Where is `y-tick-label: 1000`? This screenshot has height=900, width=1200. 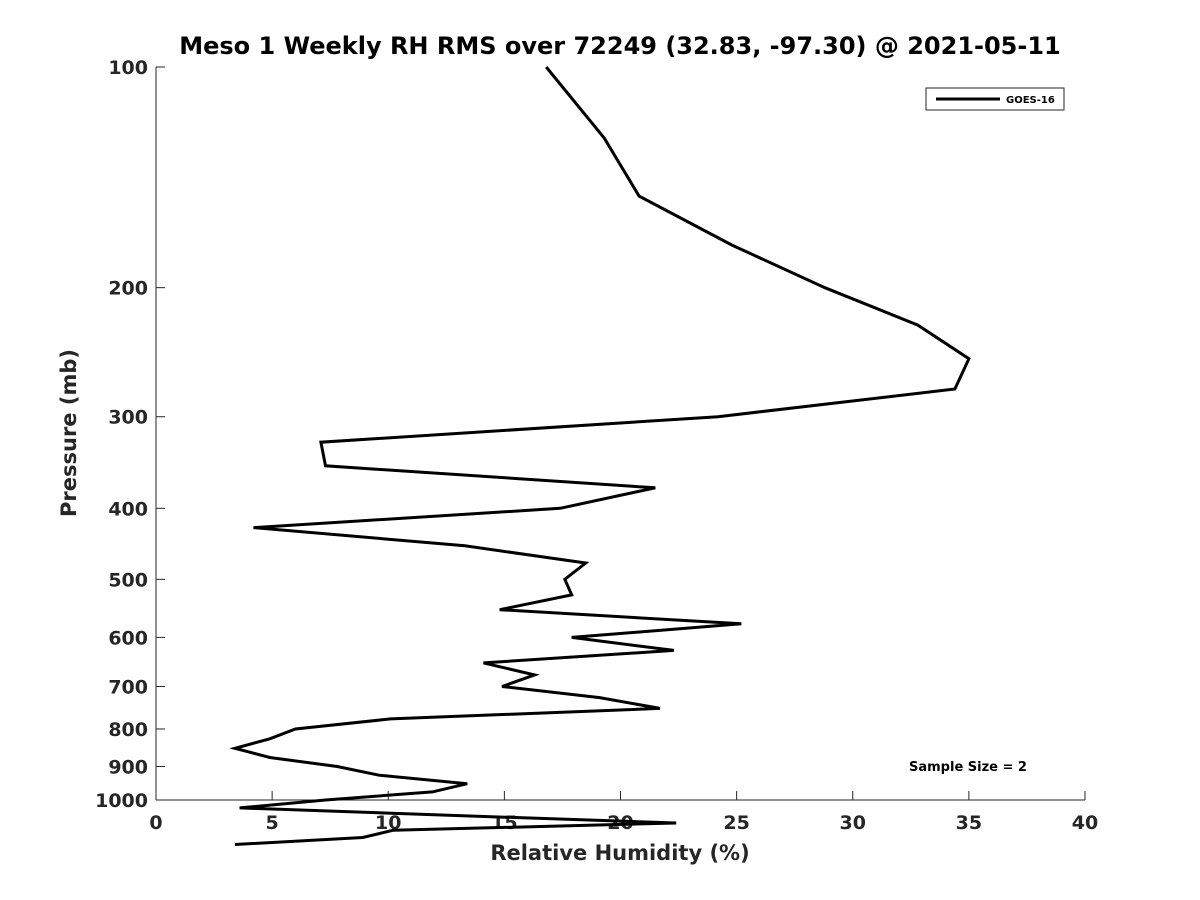 y-tick-label: 1000 is located at coordinates (121, 801).